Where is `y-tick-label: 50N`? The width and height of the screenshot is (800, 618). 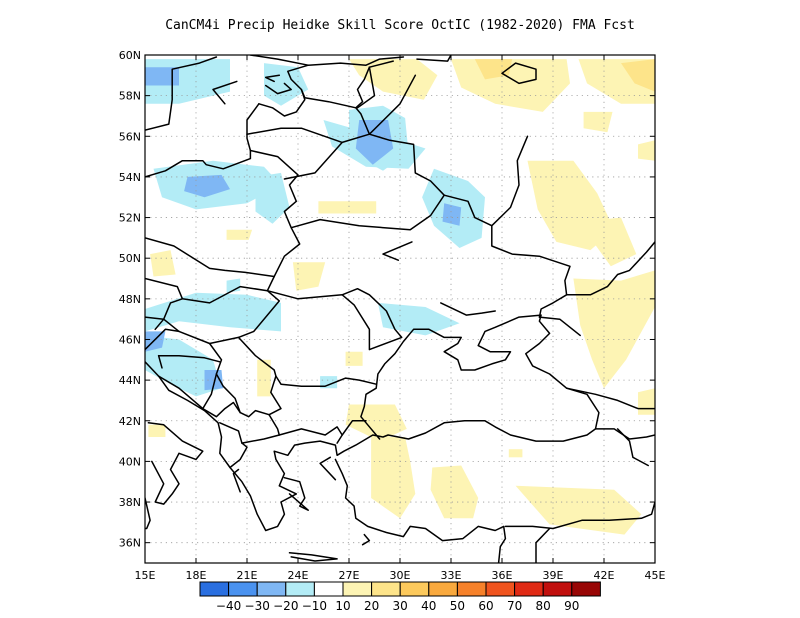
y-tick-label: 50N is located at coordinates (130, 258).